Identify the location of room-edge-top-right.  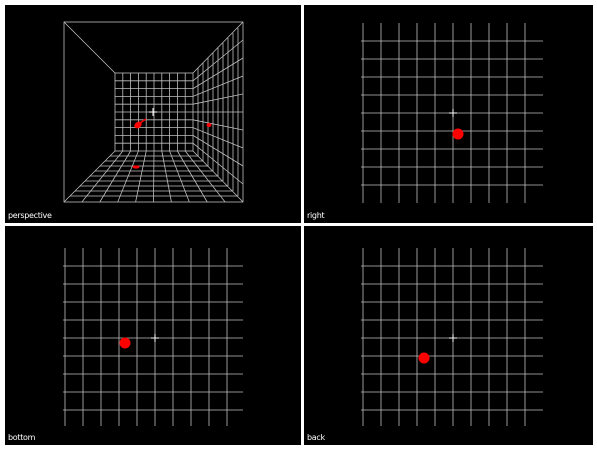
(218, 47).